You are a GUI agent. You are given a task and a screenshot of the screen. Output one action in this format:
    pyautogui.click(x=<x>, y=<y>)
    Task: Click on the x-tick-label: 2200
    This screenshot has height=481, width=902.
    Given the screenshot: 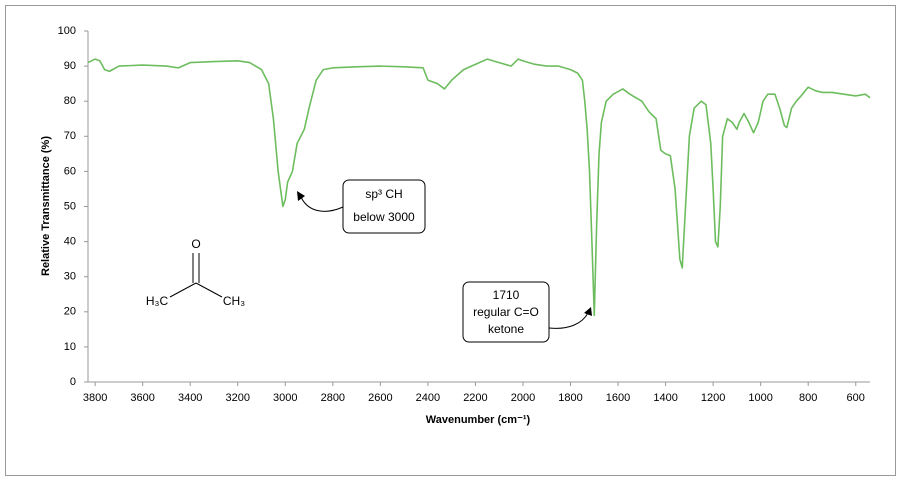 What is the action you would take?
    pyautogui.click(x=475, y=398)
    